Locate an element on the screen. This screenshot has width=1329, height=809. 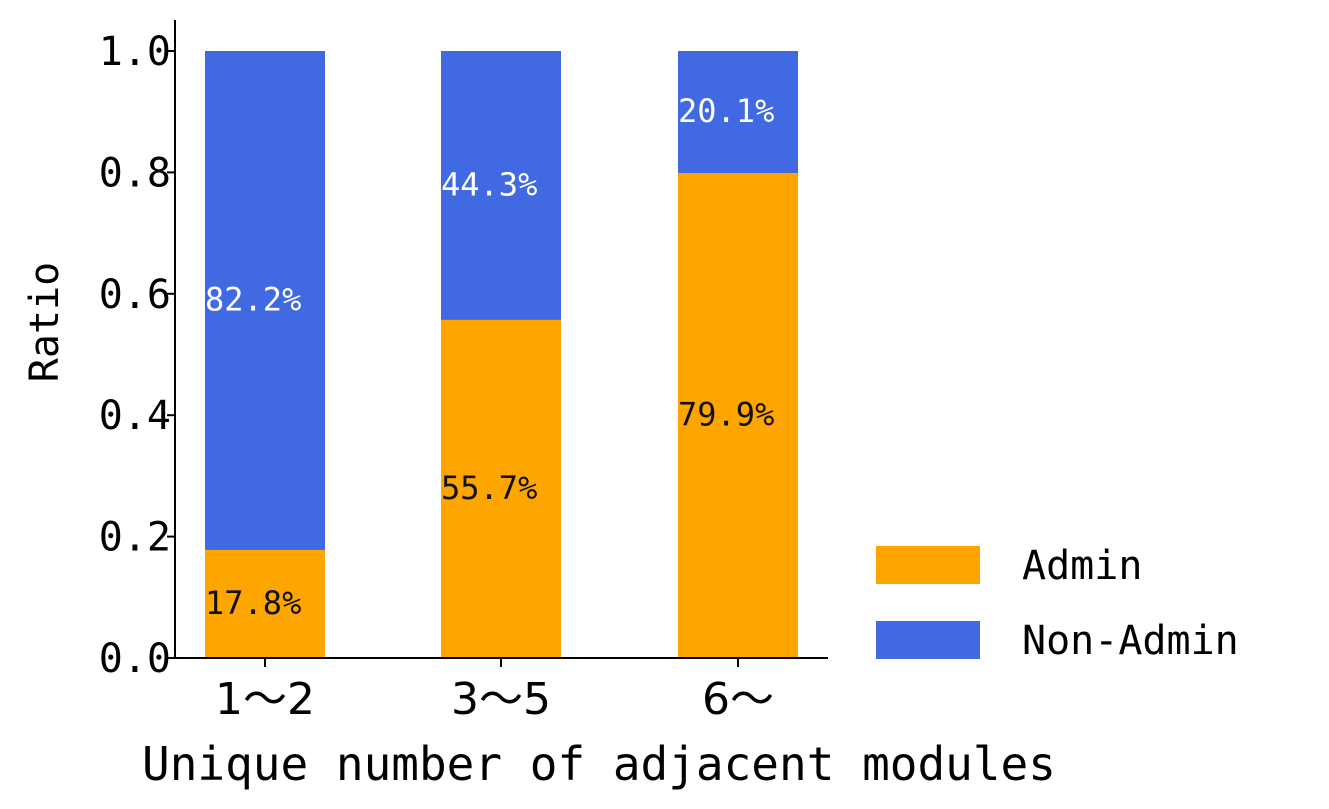
y-tick-label: 0.4 is located at coordinates (135, 416).